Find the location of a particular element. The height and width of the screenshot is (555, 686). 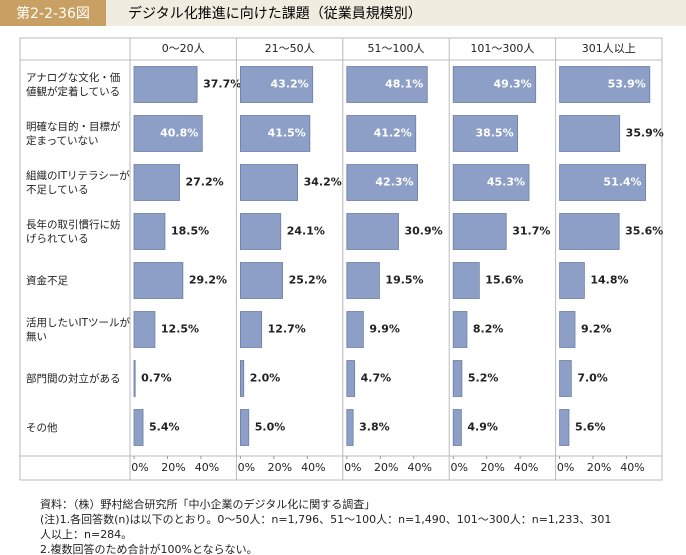

category-label: 明確な目的・目標が定まっていない is located at coordinates (73, 133).